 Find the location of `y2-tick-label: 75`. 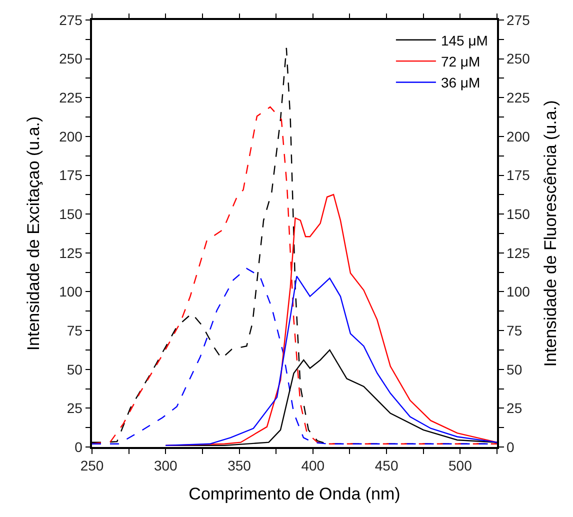

y2-tick-label: 75 is located at coordinates (514, 330).